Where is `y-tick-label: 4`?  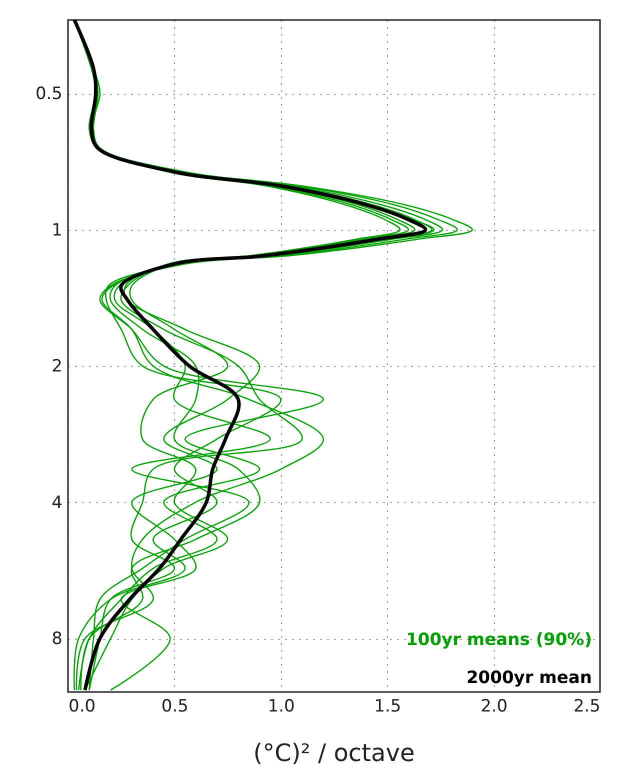 y-tick-label: 4 is located at coordinates (57, 502).